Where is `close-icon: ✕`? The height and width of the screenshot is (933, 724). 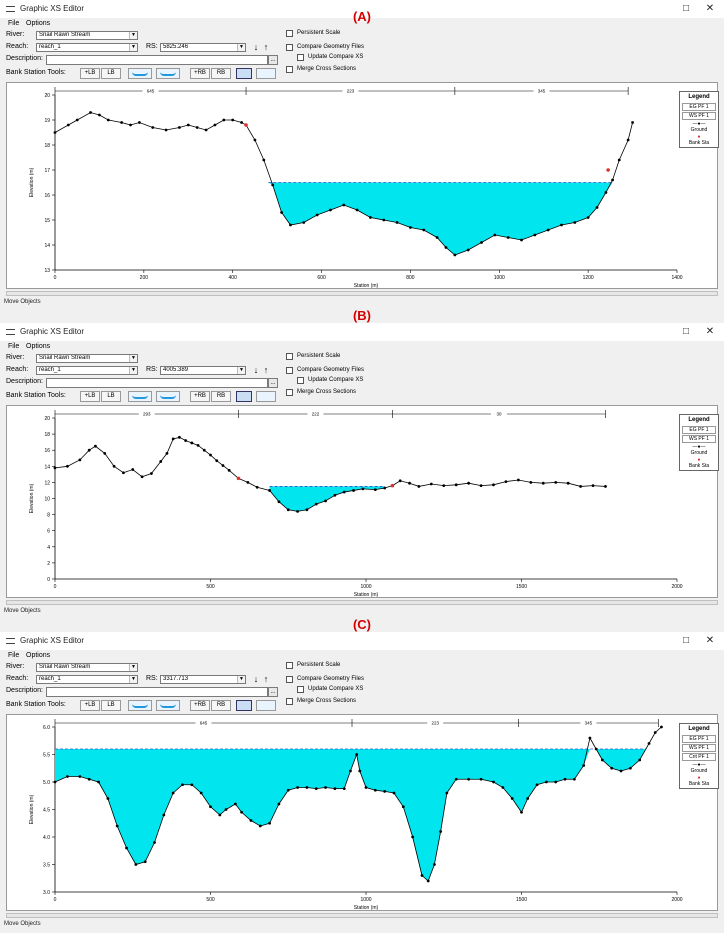
close-icon: ✕ is located at coordinates (710, 640).